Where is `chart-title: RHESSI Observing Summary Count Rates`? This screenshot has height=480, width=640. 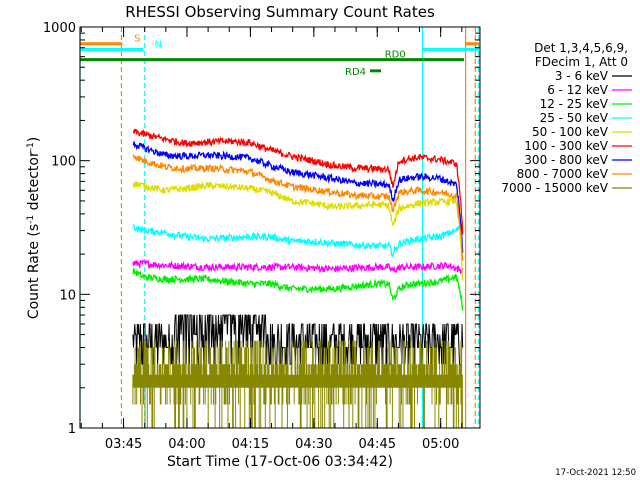
chart-title: RHESSI Observing Summary Count Rates is located at coordinates (280, 12).